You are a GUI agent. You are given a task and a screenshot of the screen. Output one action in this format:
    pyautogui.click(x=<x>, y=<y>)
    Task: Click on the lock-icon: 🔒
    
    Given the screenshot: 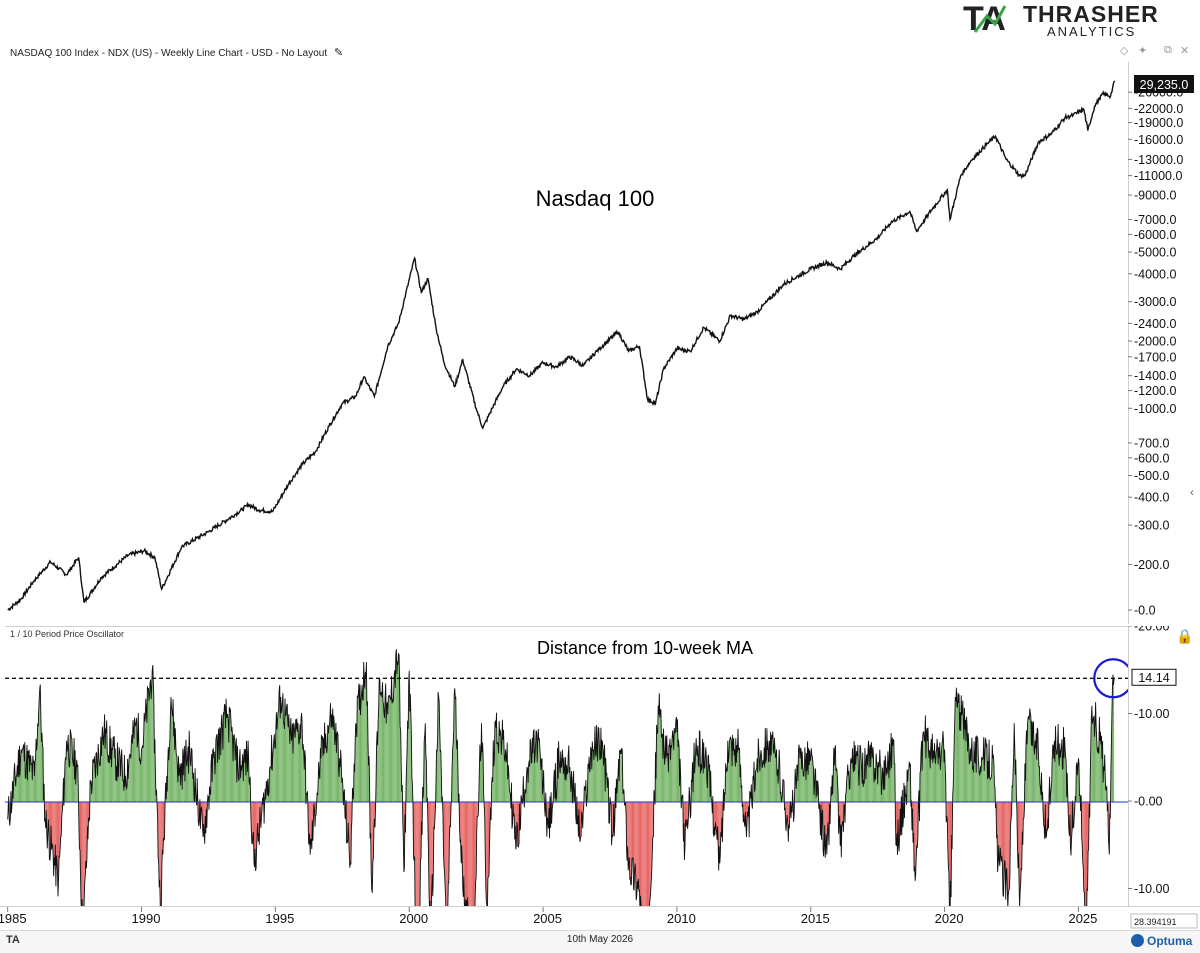 What is the action you would take?
    pyautogui.click(x=1184, y=636)
    